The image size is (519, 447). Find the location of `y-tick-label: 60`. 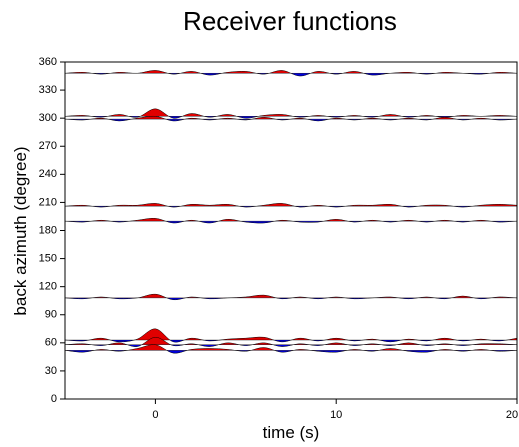

y-tick-label: 60 is located at coordinates (51, 343).